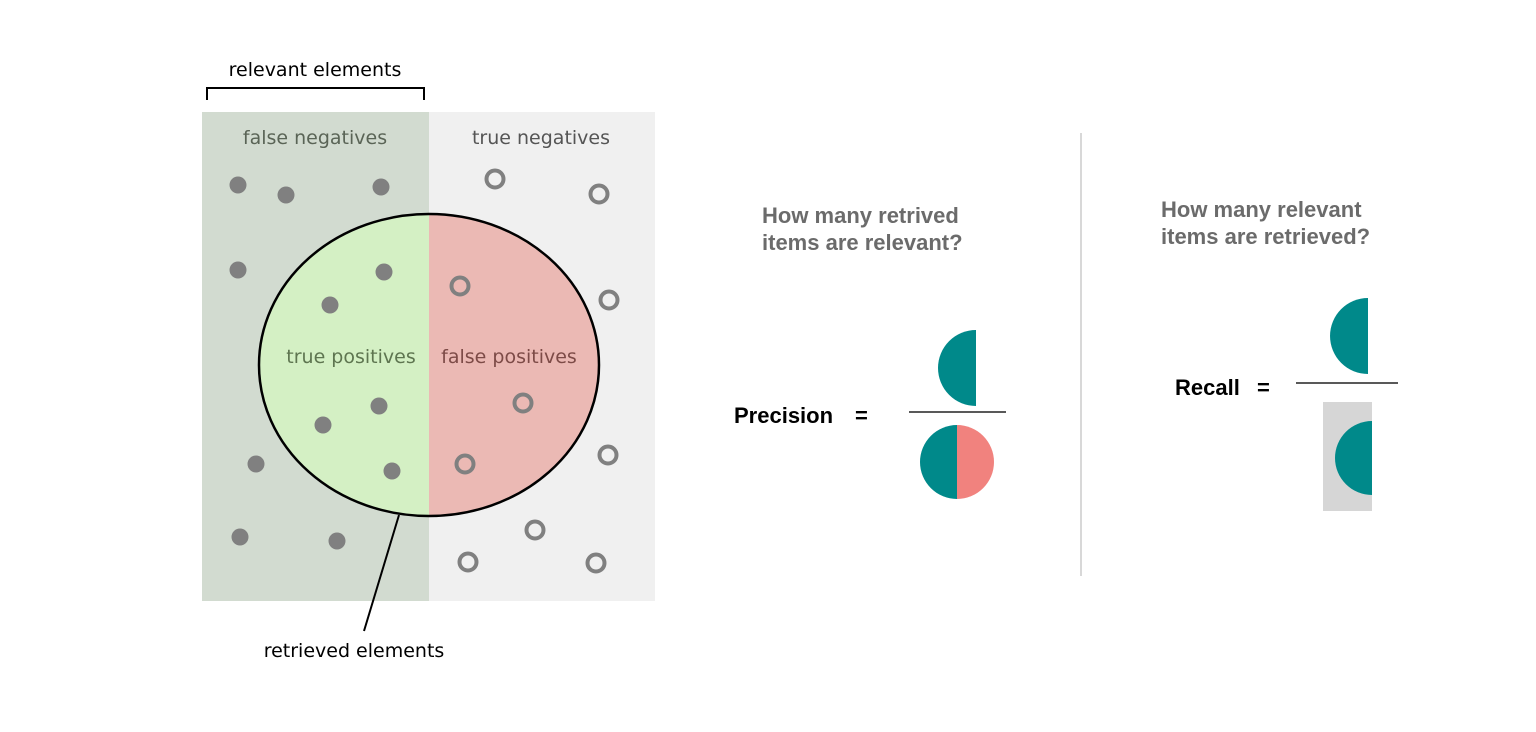 The width and height of the screenshot is (1536, 732). Describe the element at coordinates (975, 462) in the screenshot. I see `precision-denominator-irrelevant-half` at that location.